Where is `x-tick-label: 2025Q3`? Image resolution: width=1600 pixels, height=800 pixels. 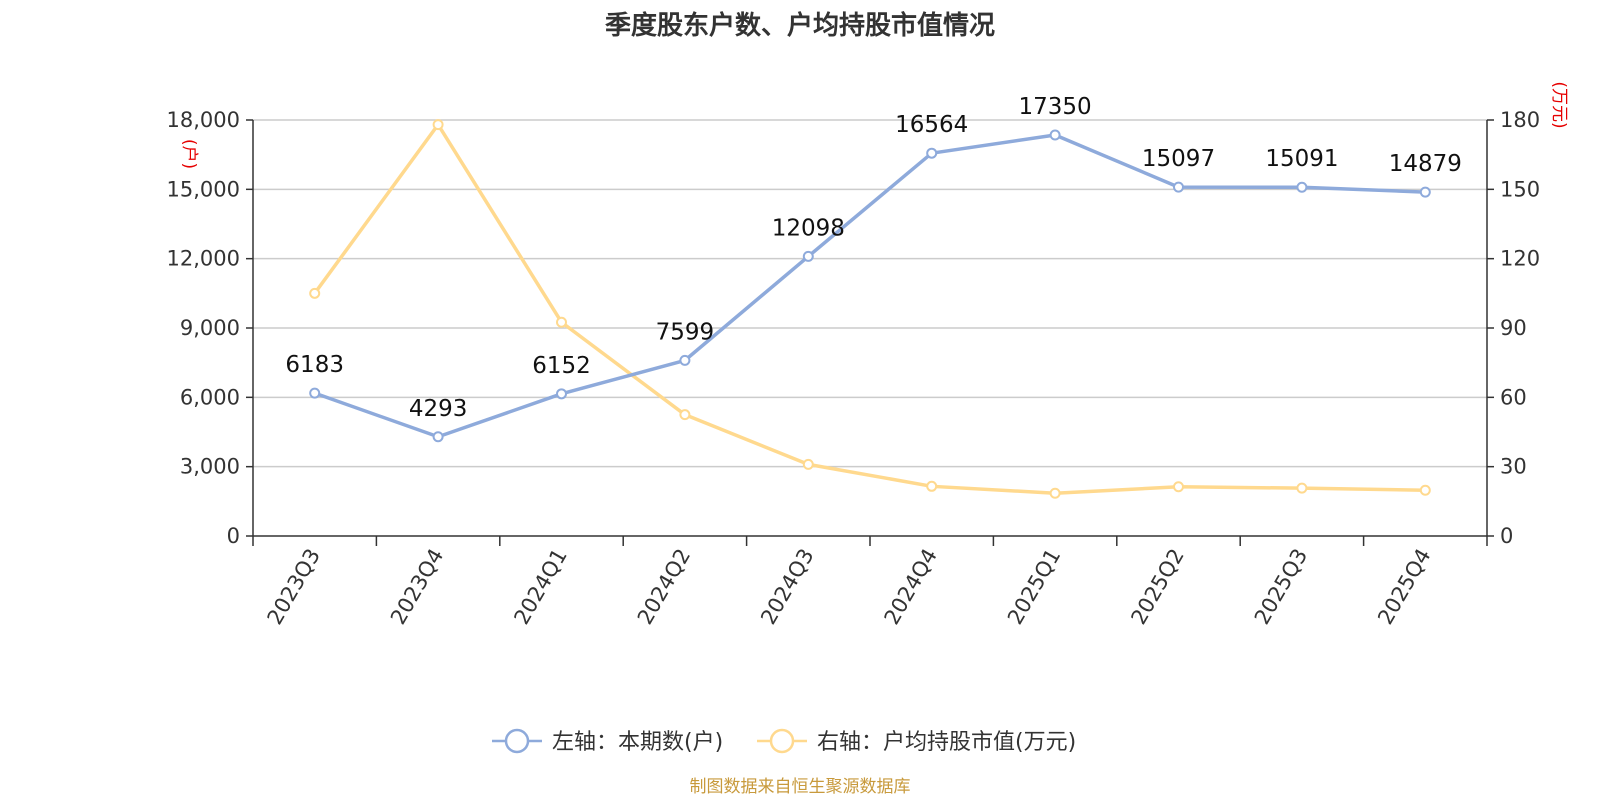
x-tick-label: 2025Q3 is located at coordinates (1281, 587).